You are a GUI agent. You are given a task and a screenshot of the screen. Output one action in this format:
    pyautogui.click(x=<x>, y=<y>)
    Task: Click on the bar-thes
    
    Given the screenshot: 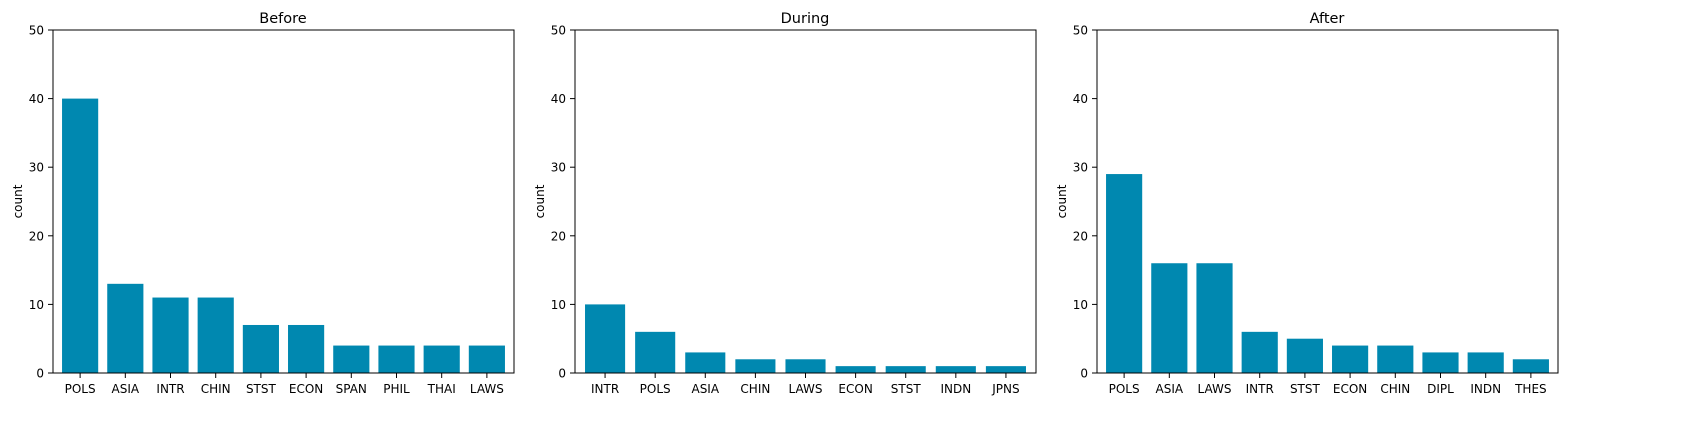 What is the action you would take?
    pyautogui.click(x=1530, y=366)
    